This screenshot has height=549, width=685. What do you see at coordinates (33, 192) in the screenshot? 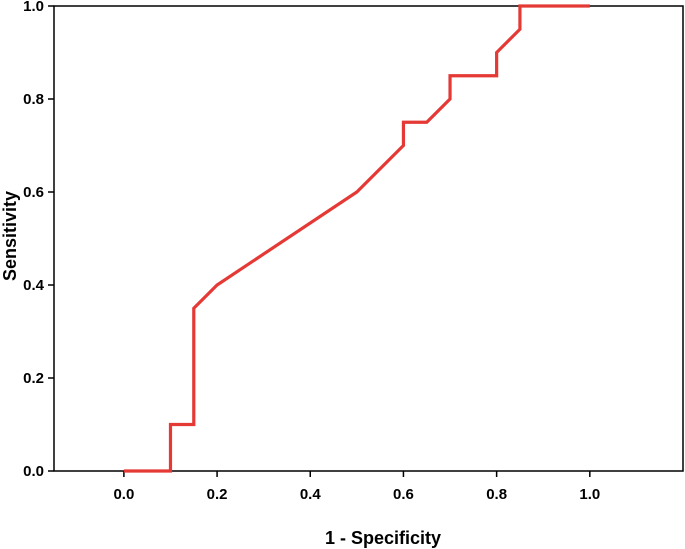
I see `y-tick-label: 0.6` at bounding box center [33, 192].